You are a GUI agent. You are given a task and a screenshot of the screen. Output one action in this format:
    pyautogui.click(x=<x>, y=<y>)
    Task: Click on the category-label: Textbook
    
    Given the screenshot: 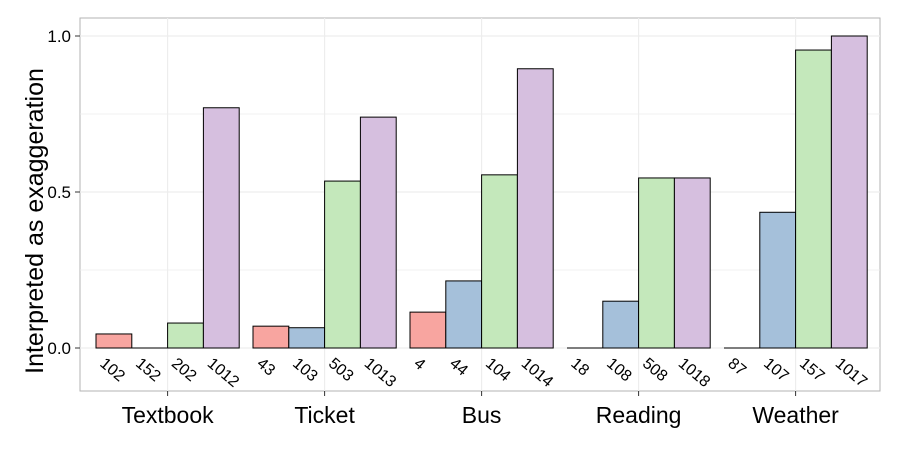 What is the action you would take?
    pyautogui.click(x=168, y=415)
    